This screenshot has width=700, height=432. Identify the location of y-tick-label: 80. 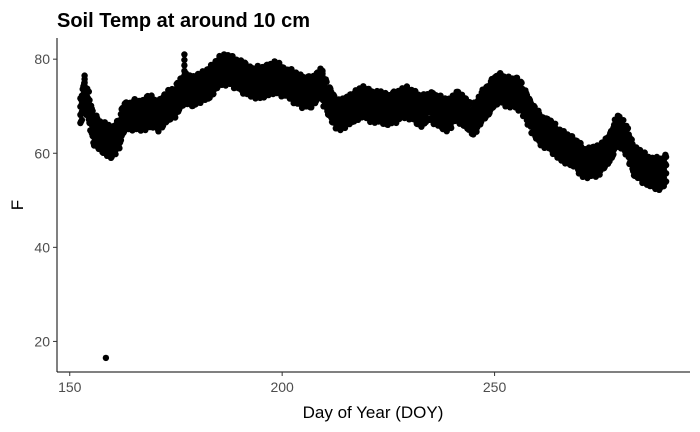
(42, 59).